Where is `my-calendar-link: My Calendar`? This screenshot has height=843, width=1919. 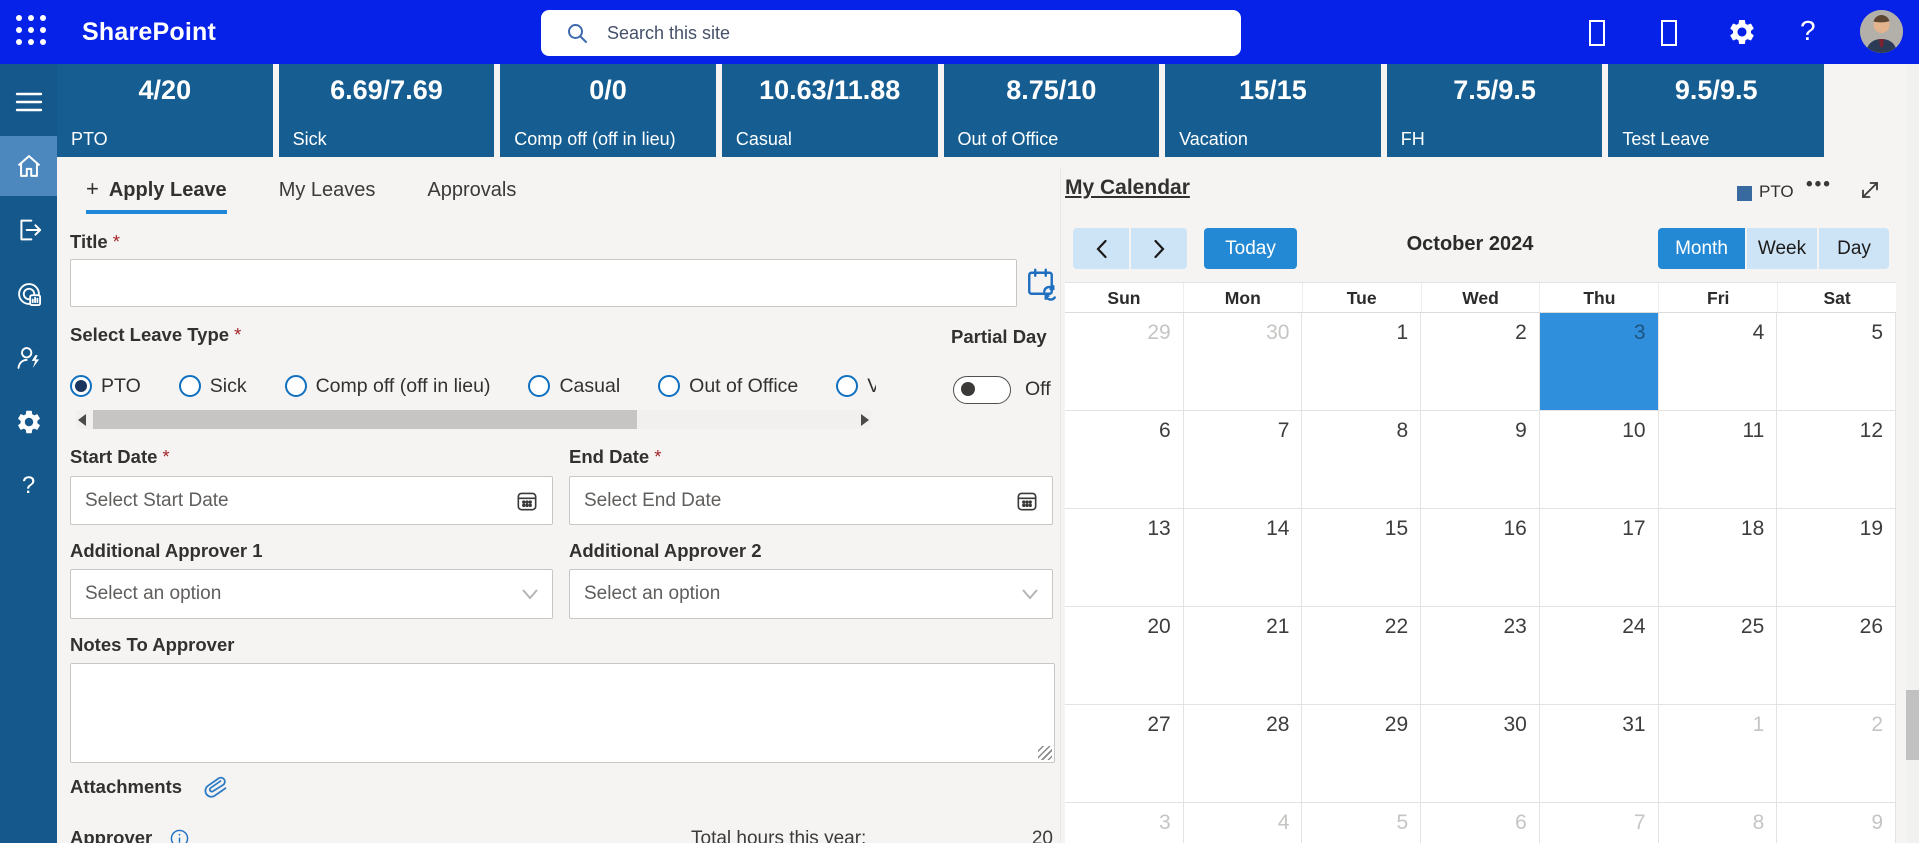 my-calendar-link: My Calendar is located at coordinates (1127, 187).